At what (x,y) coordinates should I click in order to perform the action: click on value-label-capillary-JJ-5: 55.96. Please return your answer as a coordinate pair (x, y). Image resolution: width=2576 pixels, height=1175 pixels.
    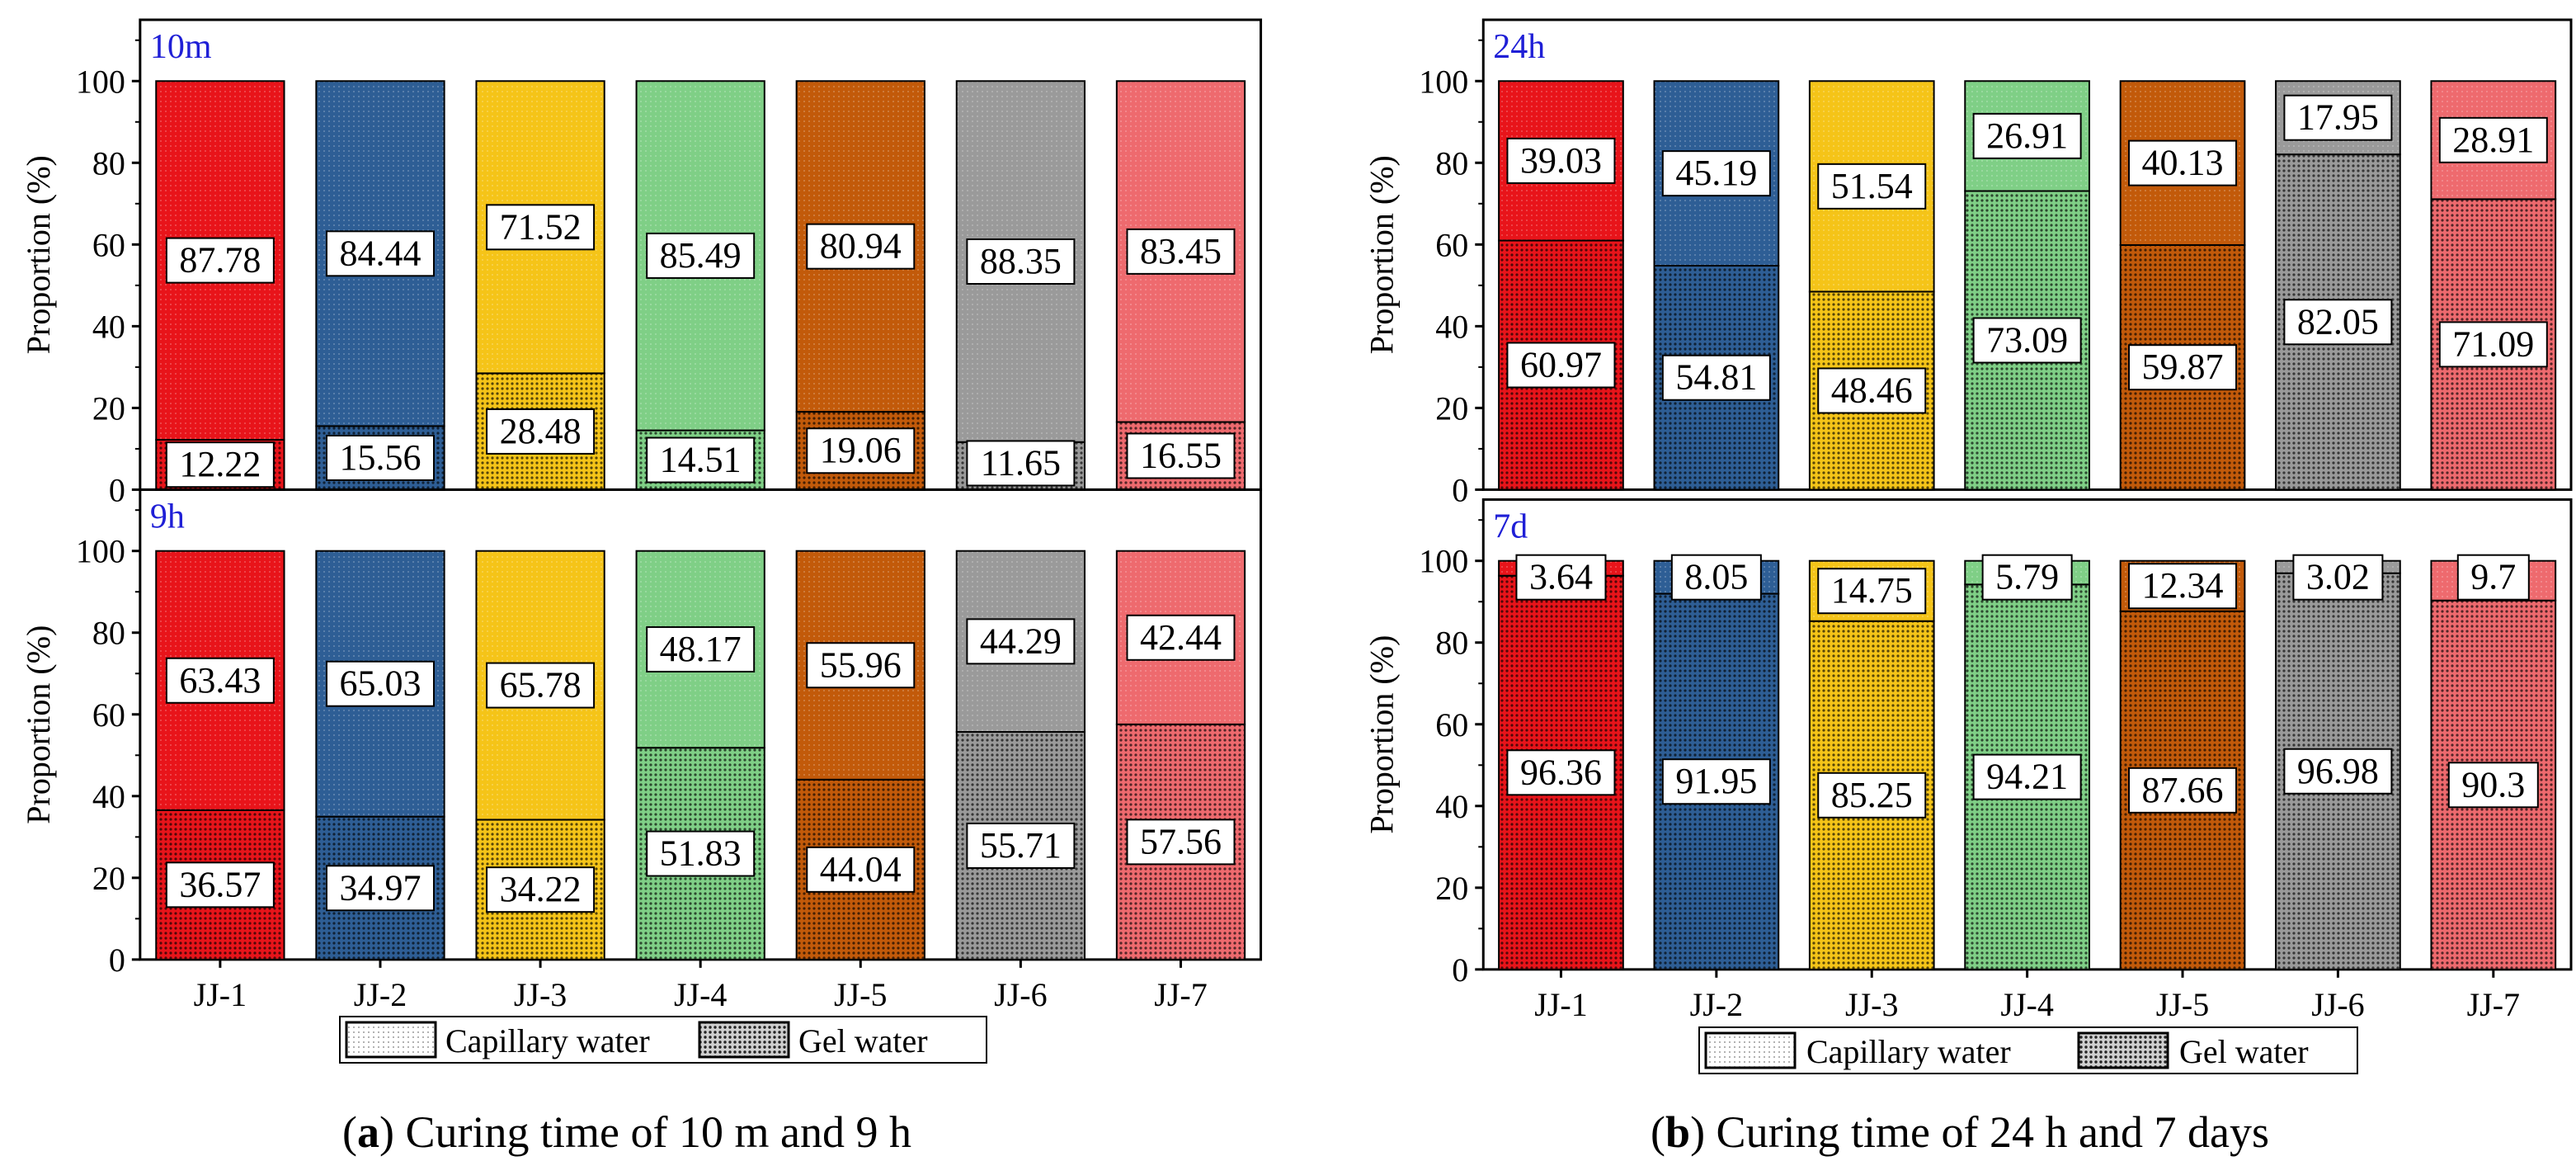
    Looking at the image, I should click on (861, 664).